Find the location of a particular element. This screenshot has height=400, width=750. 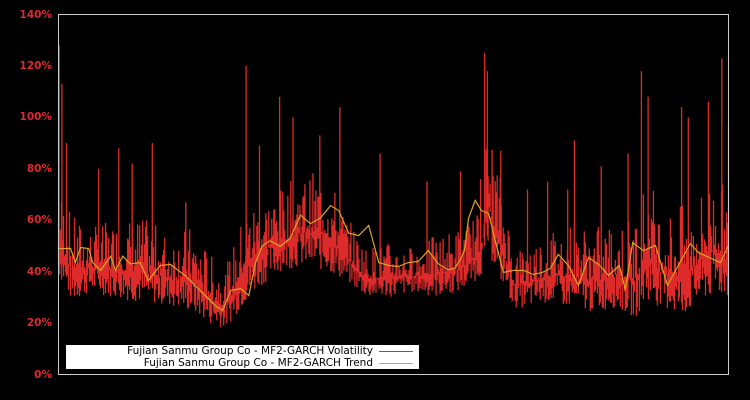

legend-item-trend: Fujian Sanmu Group Co - MF2-GARCH Trend is located at coordinates (258, 363).